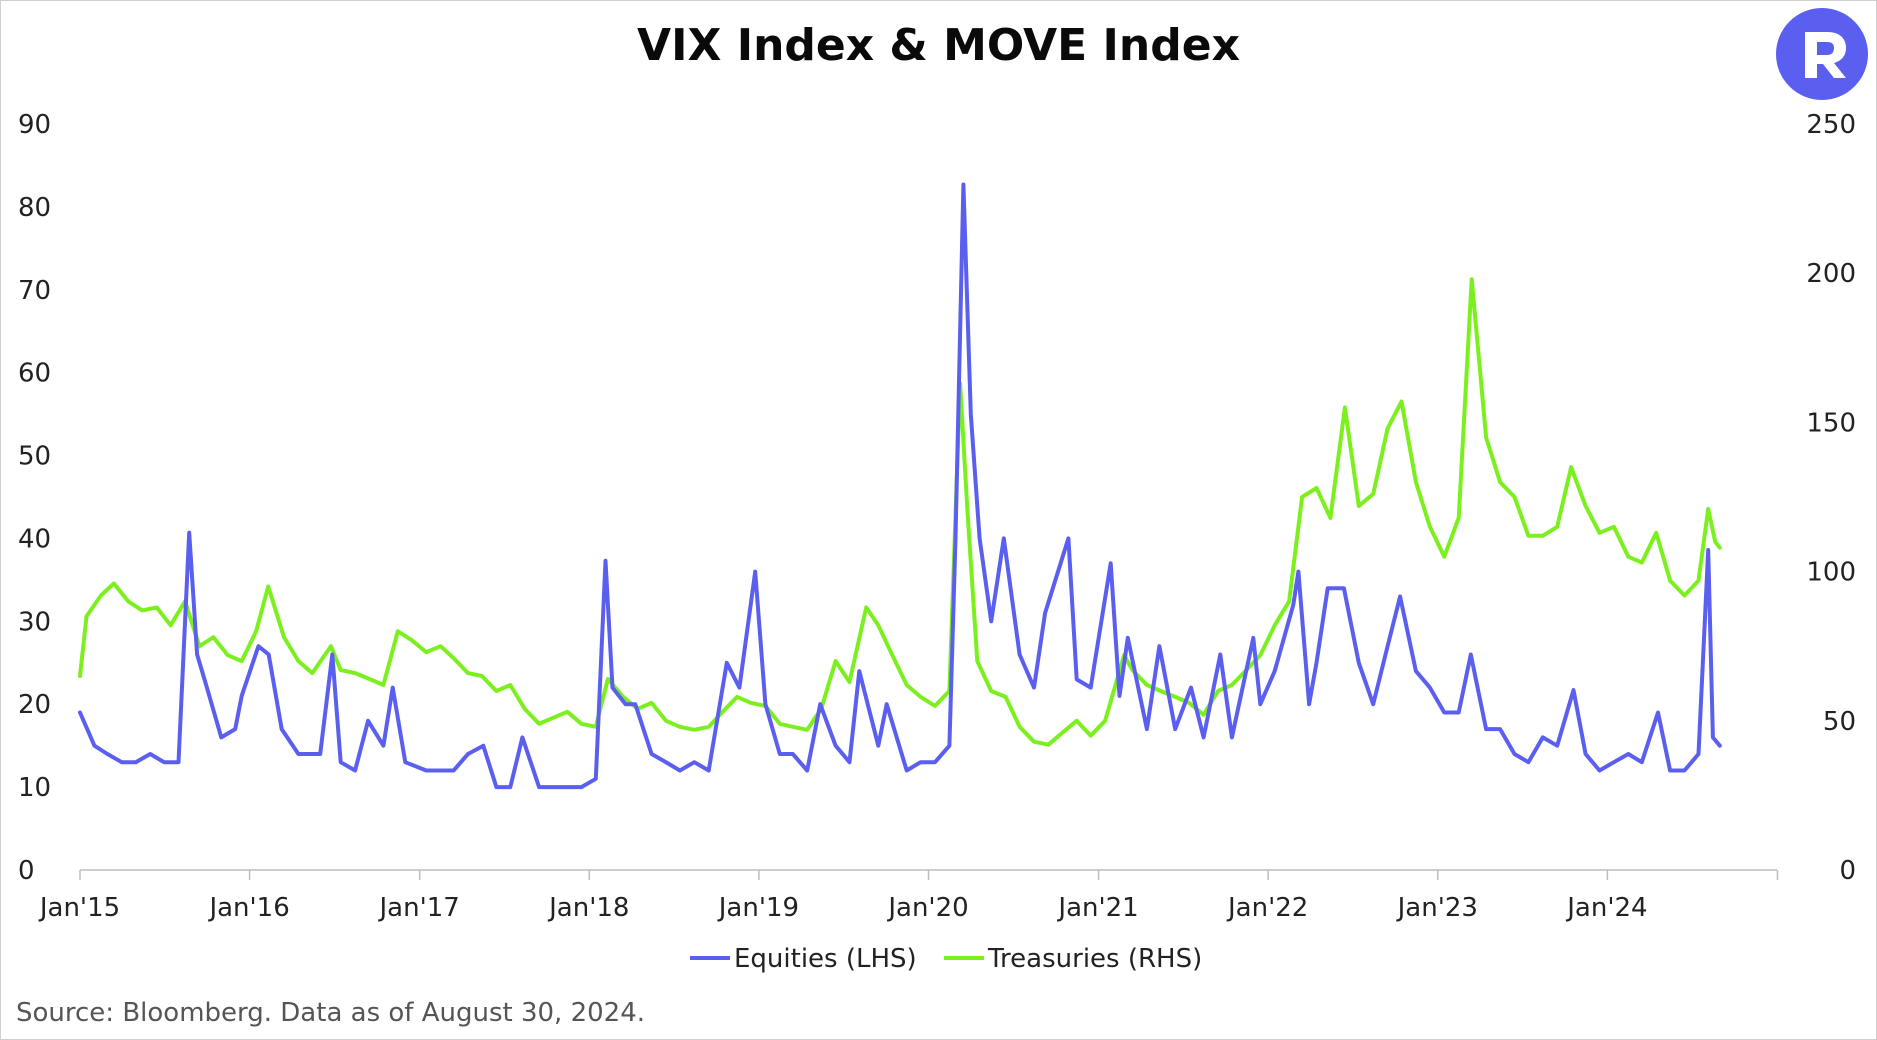 This screenshot has width=1877, height=1040. I want to click on right-tick-label: 250, so click(1831, 125).